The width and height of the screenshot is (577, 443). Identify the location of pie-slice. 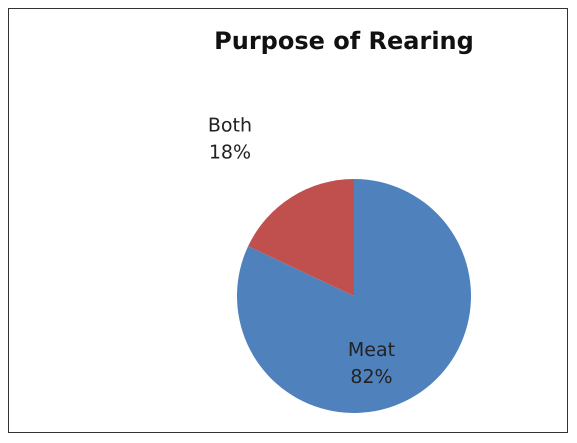
(301, 237).